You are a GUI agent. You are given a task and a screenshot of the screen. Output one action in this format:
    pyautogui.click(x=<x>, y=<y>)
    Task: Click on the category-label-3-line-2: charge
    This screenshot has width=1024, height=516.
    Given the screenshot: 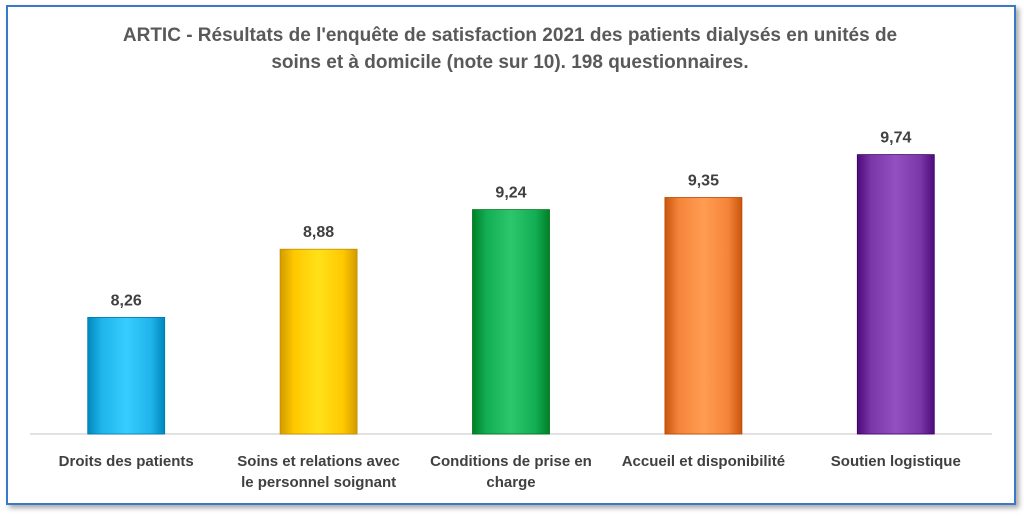 What is the action you would take?
    pyautogui.click(x=511, y=482)
    